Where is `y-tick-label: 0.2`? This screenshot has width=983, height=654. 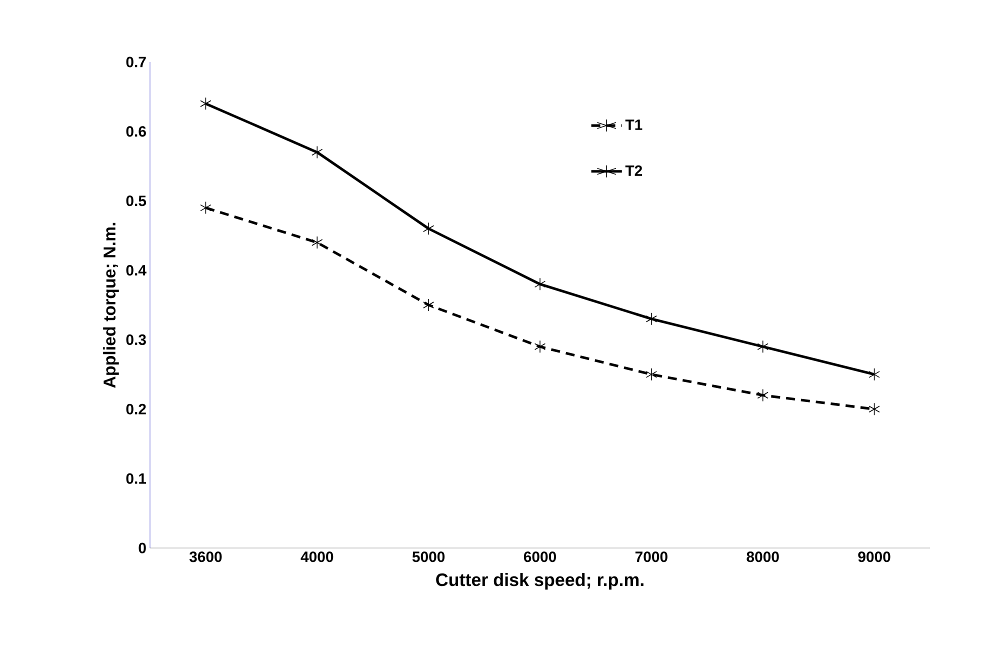 y-tick-label: 0.2 is located at coordinates (136, 409).